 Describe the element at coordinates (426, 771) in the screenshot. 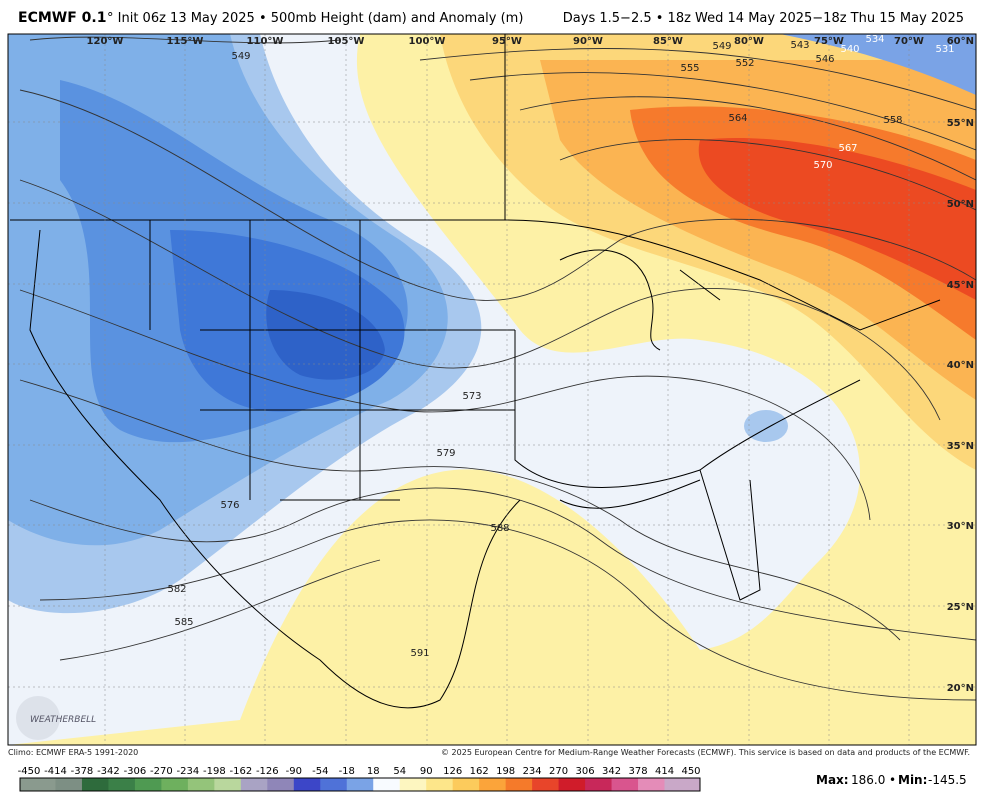

I see `colorbar-label: 90` at that location.